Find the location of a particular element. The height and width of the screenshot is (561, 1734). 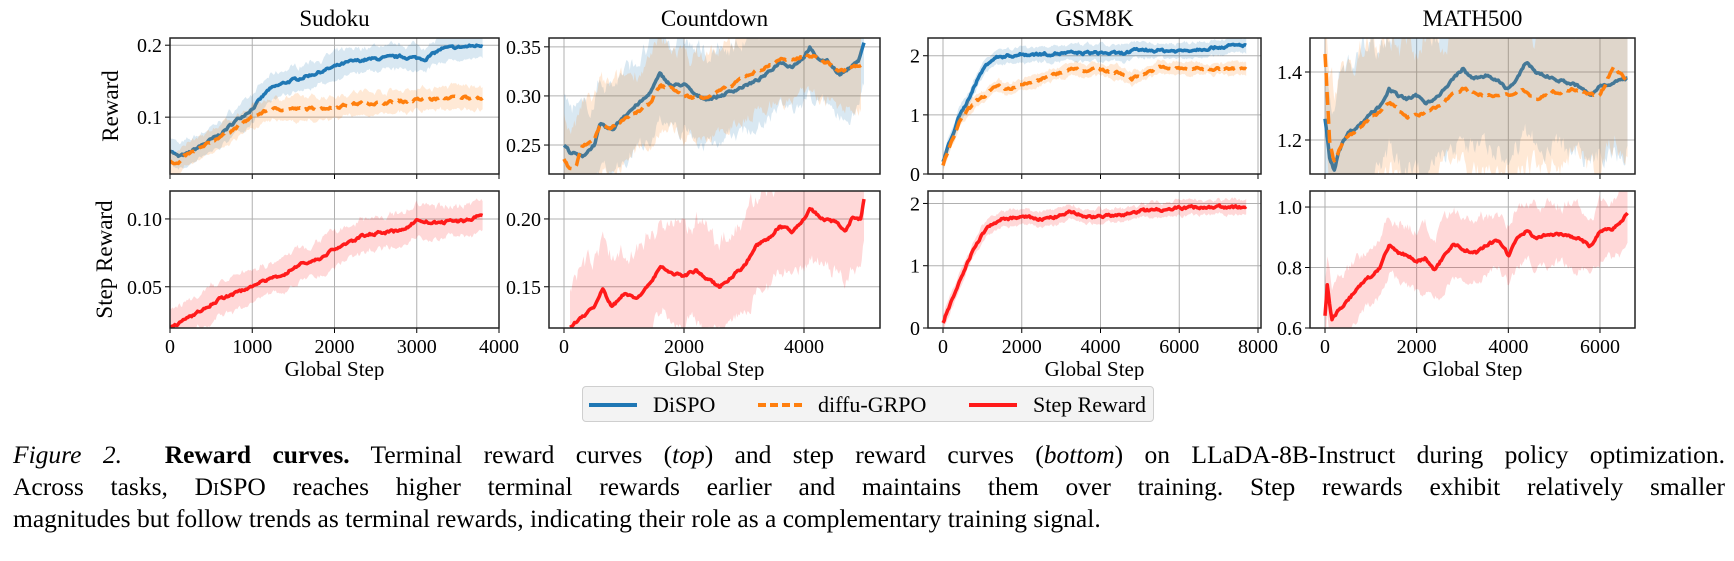

subplot-bottom-7: 0.6 0.8 1.0 0 2000 4000 6000 Global Step is located at coordinates (1456, 285).